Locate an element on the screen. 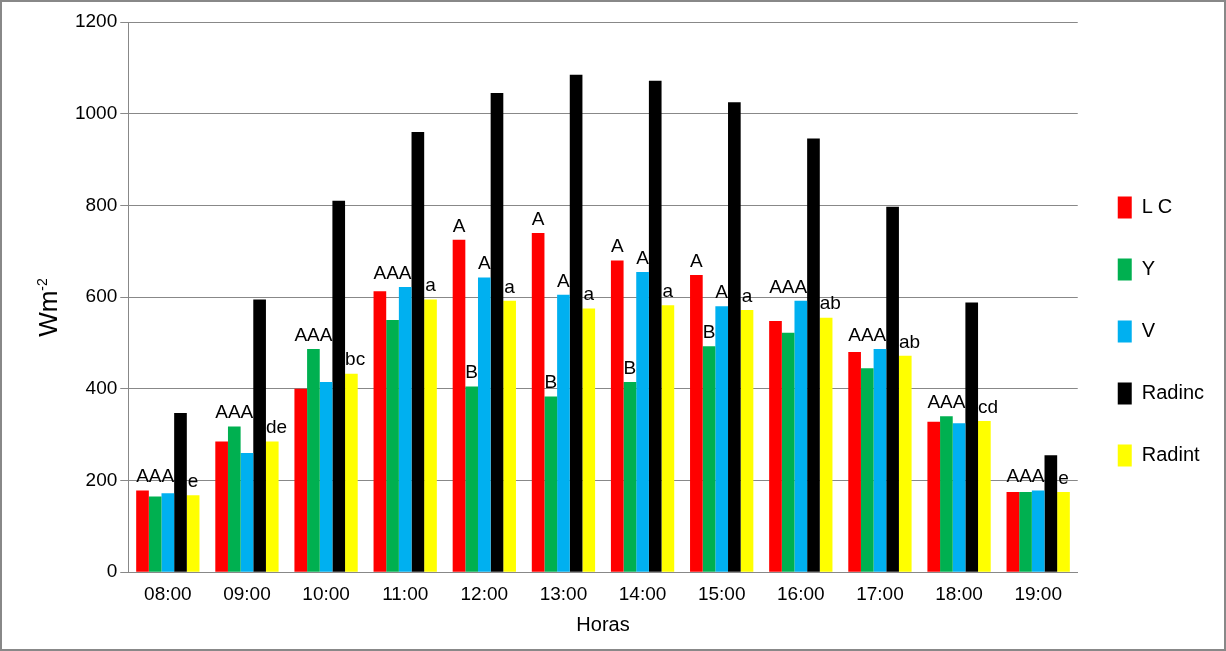 Image resolution: width=1226 pixels, height=651 pixels. x-tick-label: 17:00 is located at coordinates (880, 593).